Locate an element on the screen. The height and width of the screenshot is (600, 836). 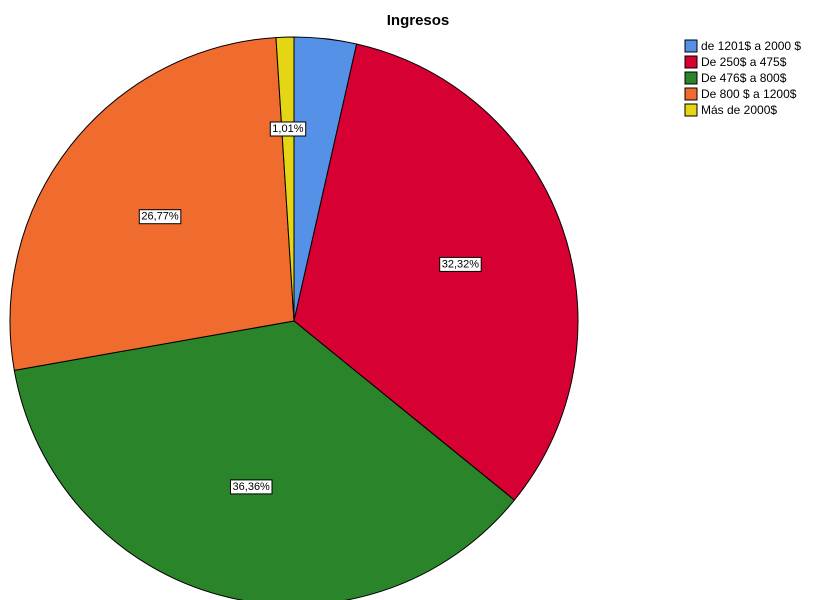
legend-label: De 800 $ a 1200$ is located at coordinates (749, 94).